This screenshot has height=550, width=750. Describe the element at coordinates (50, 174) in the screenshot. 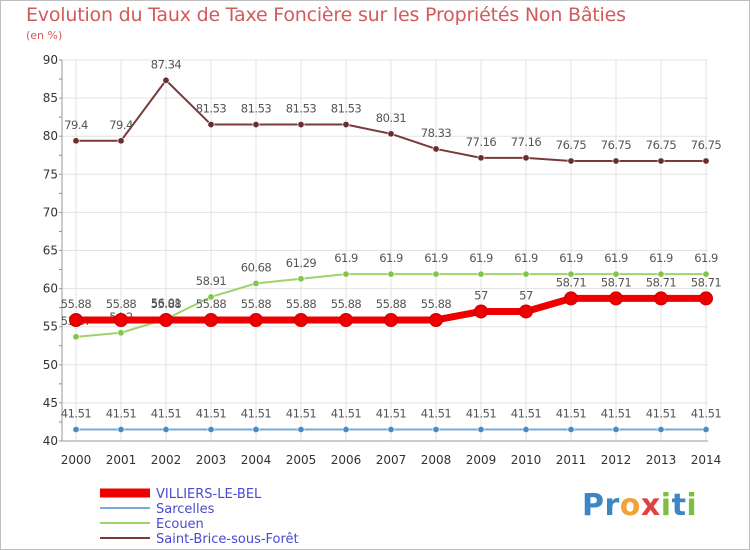

I see `y-tick-label: 75` at that location.